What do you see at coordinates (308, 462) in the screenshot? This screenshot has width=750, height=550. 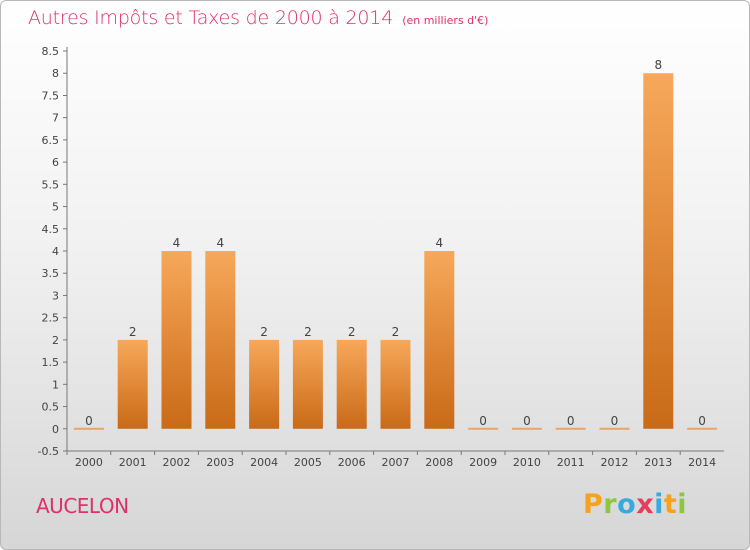 I see `x-tick-label: 2005` at bounding box center [308, 462].